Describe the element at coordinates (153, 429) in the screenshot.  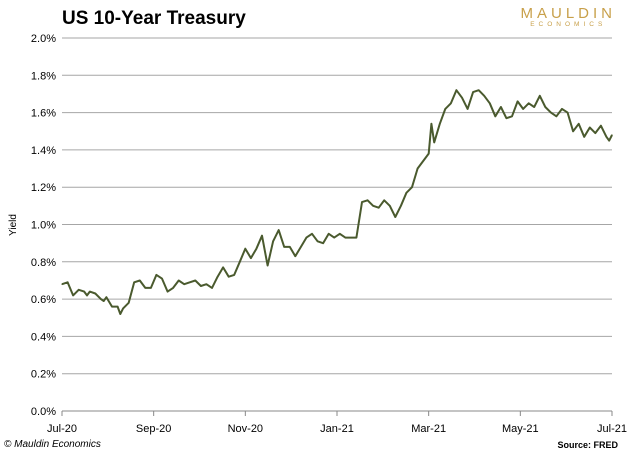
I see `x-tick-label: Sep-20` at that location.